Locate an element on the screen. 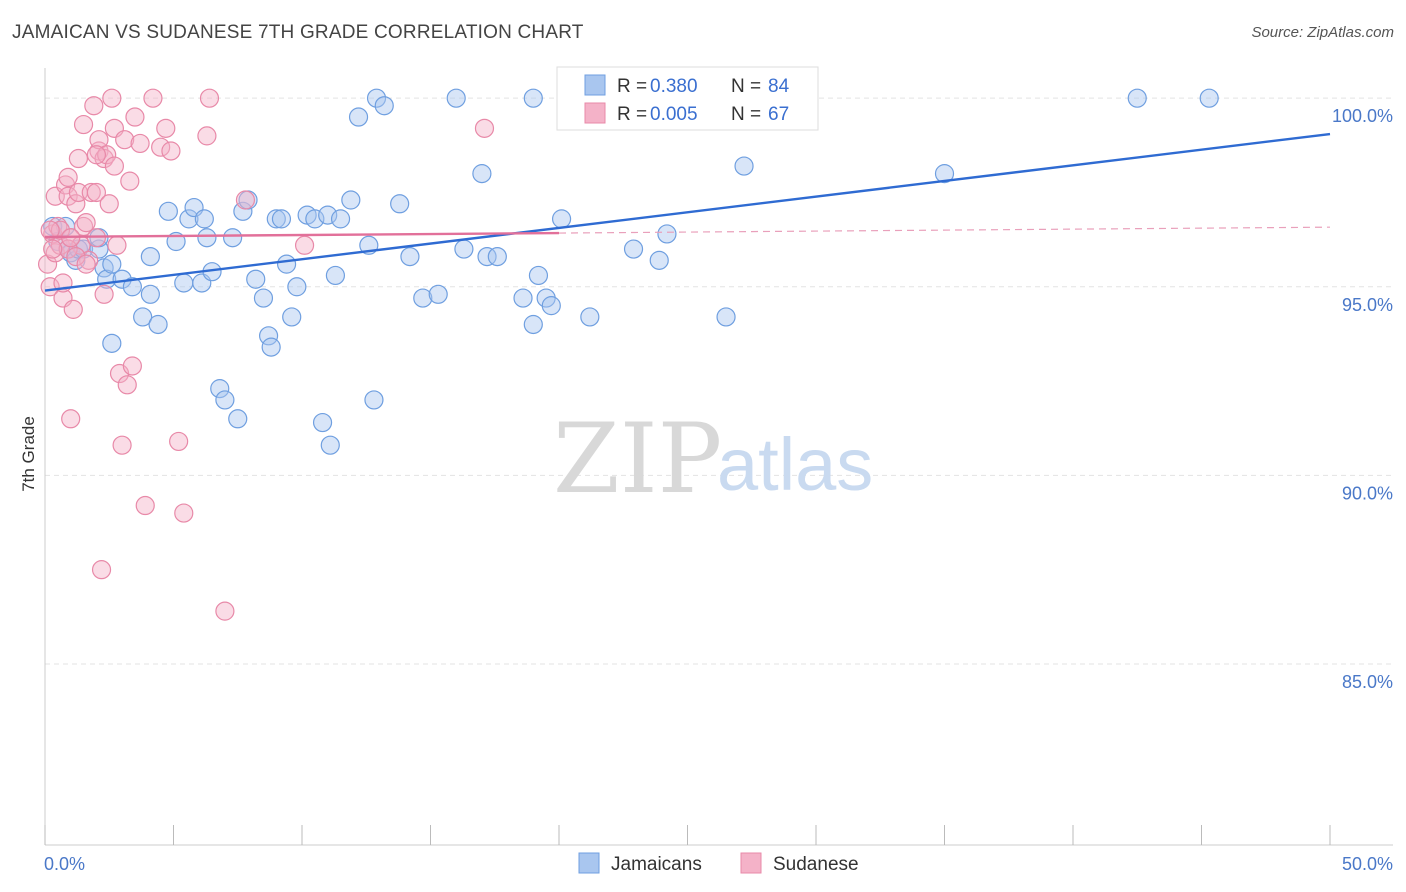 Image resolution: width=1406 pixels, height=892 pixels. y-tick-label: 95.0% is located at coordinates (1367, 305).